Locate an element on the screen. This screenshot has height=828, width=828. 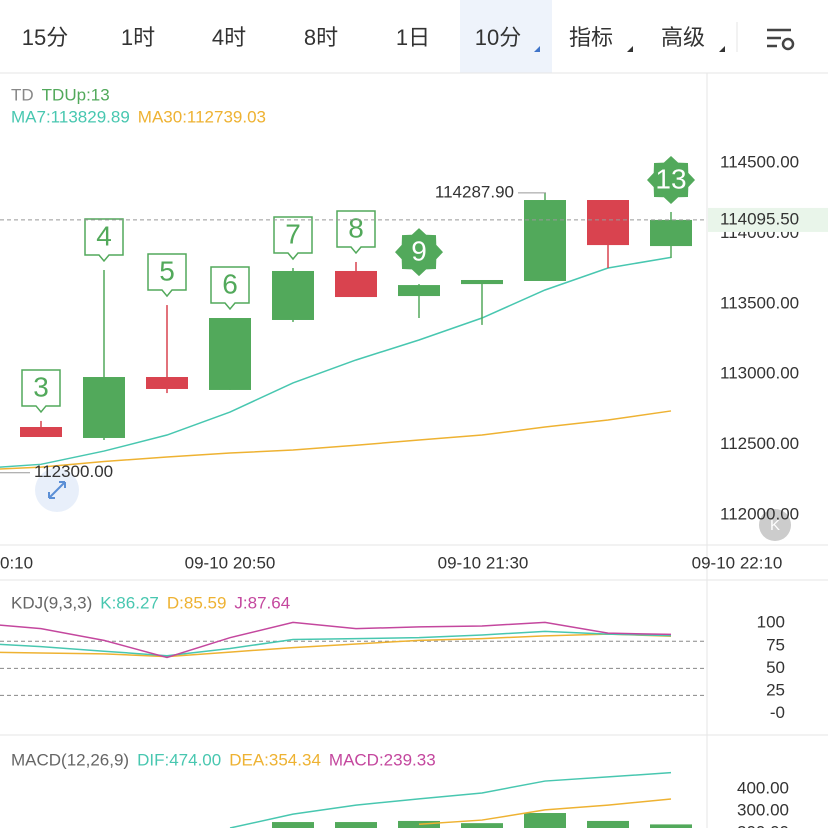
tab: 4时 is located at coordinates (229, 37).